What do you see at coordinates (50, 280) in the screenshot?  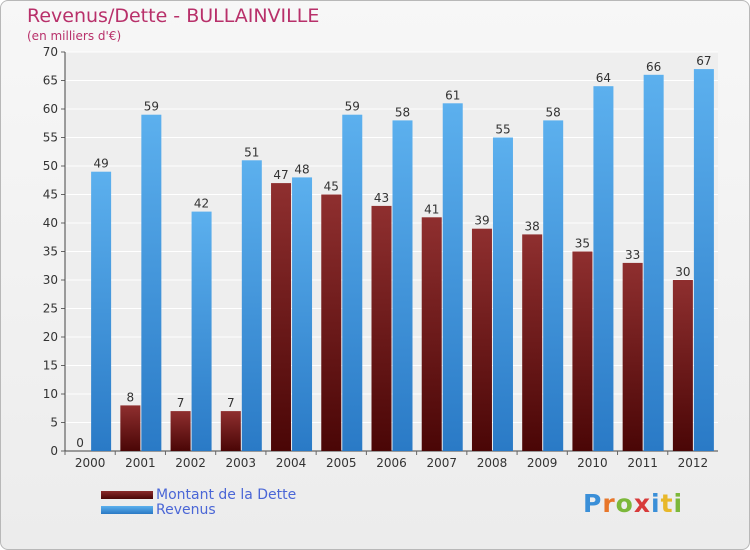 I see `y-tick-label: 30` at bounding box center [50, 280].